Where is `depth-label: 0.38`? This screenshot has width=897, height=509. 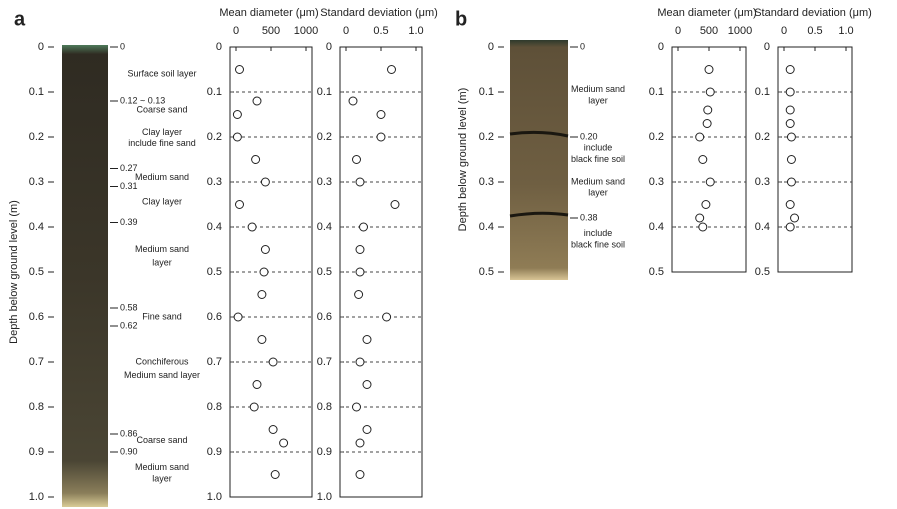 depth-label: 0.38 is located at coordinates (589, 217).